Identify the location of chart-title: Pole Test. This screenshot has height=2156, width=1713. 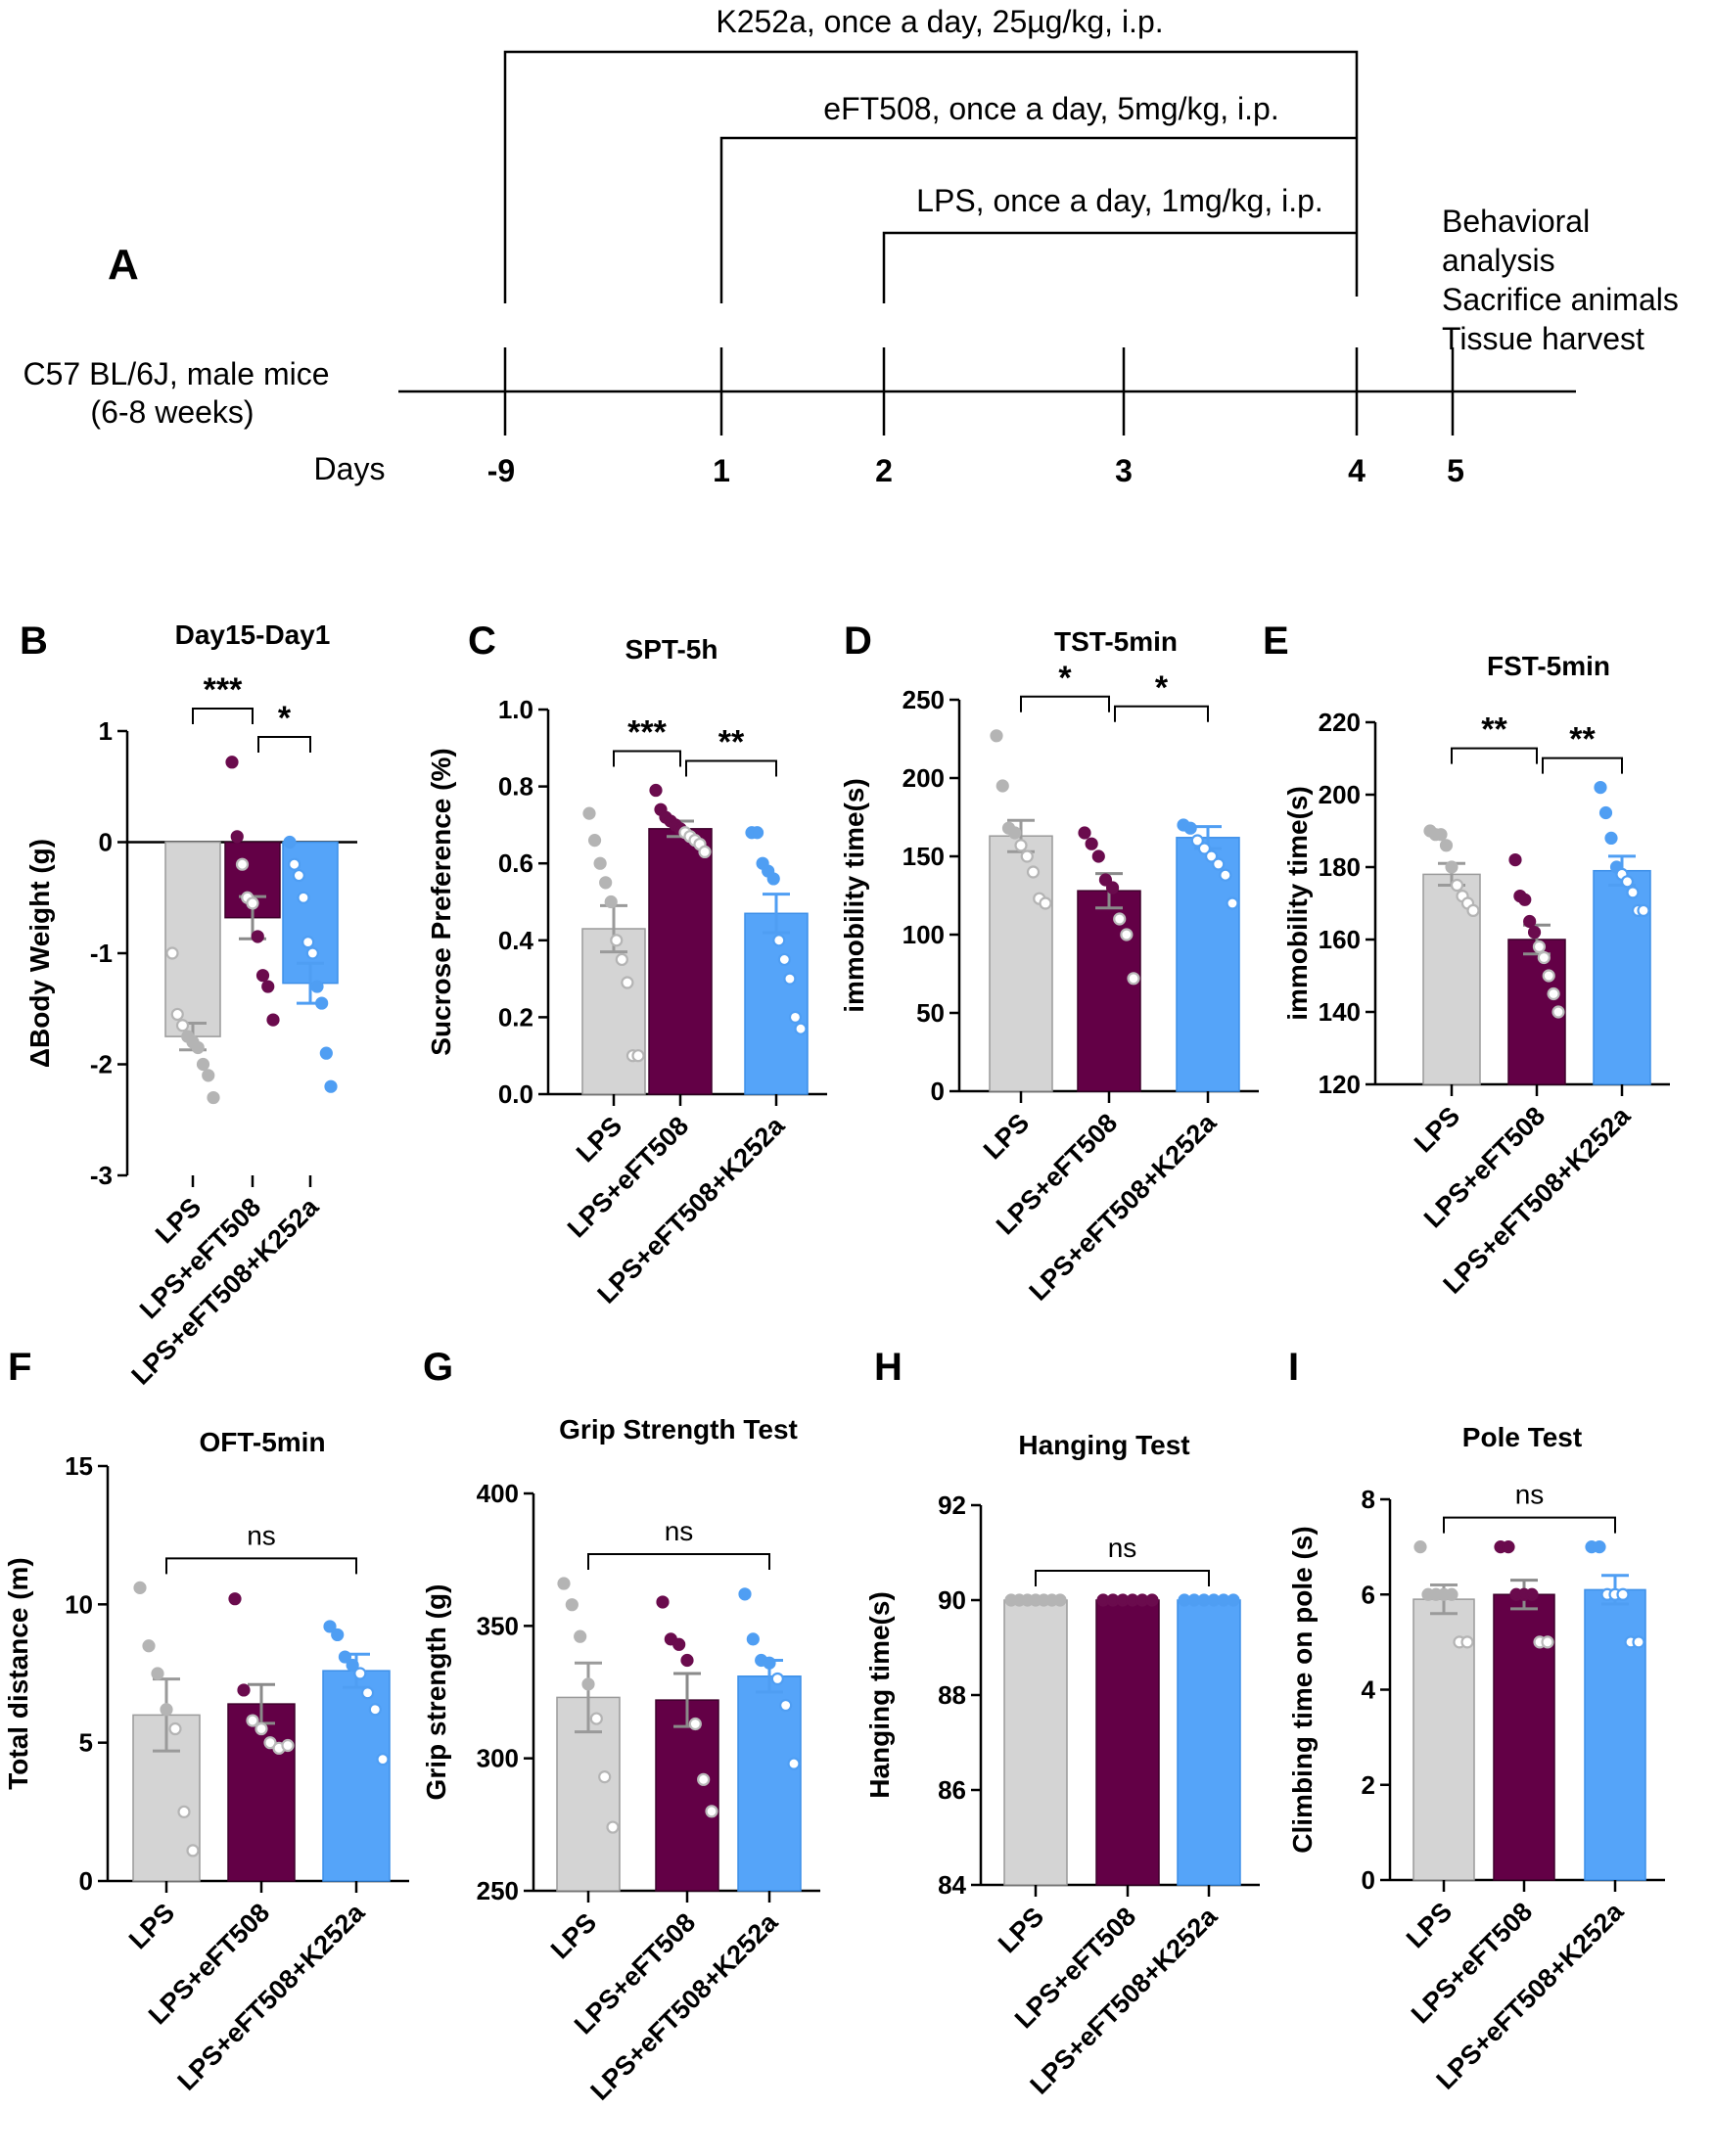
(1522, 1437).